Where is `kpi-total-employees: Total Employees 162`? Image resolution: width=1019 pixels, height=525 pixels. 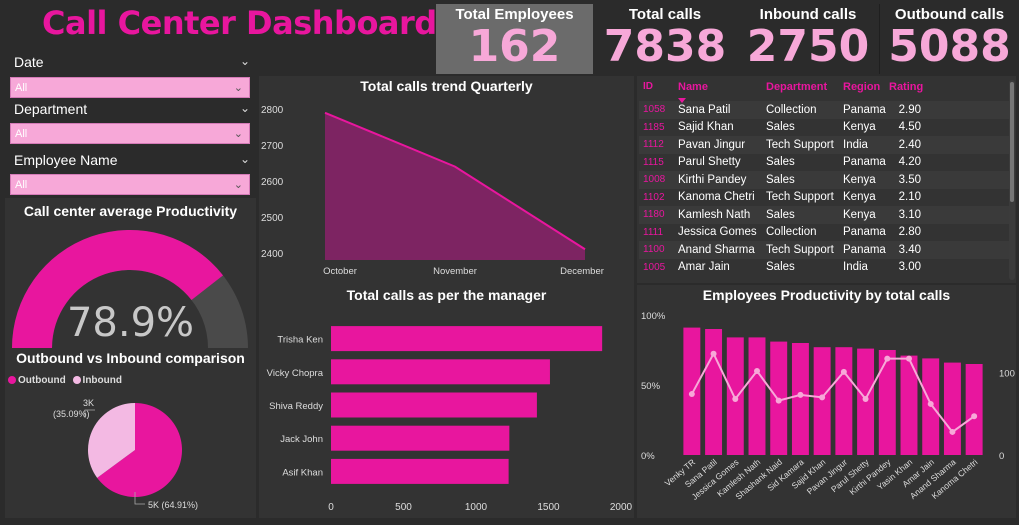
kpi-total-employees: Total Employees 162 is located at coordinates (514, 39).